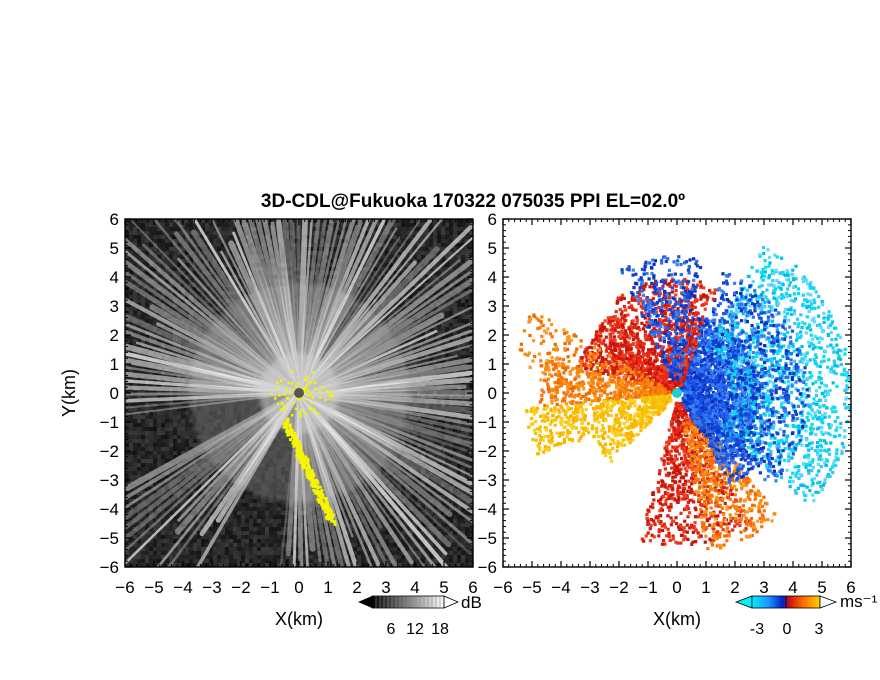  What do you see at coordinates (757, 629) in the screenshot?
I see `colorbar-velocity-tick: -3` at bounding box center [757, 629].